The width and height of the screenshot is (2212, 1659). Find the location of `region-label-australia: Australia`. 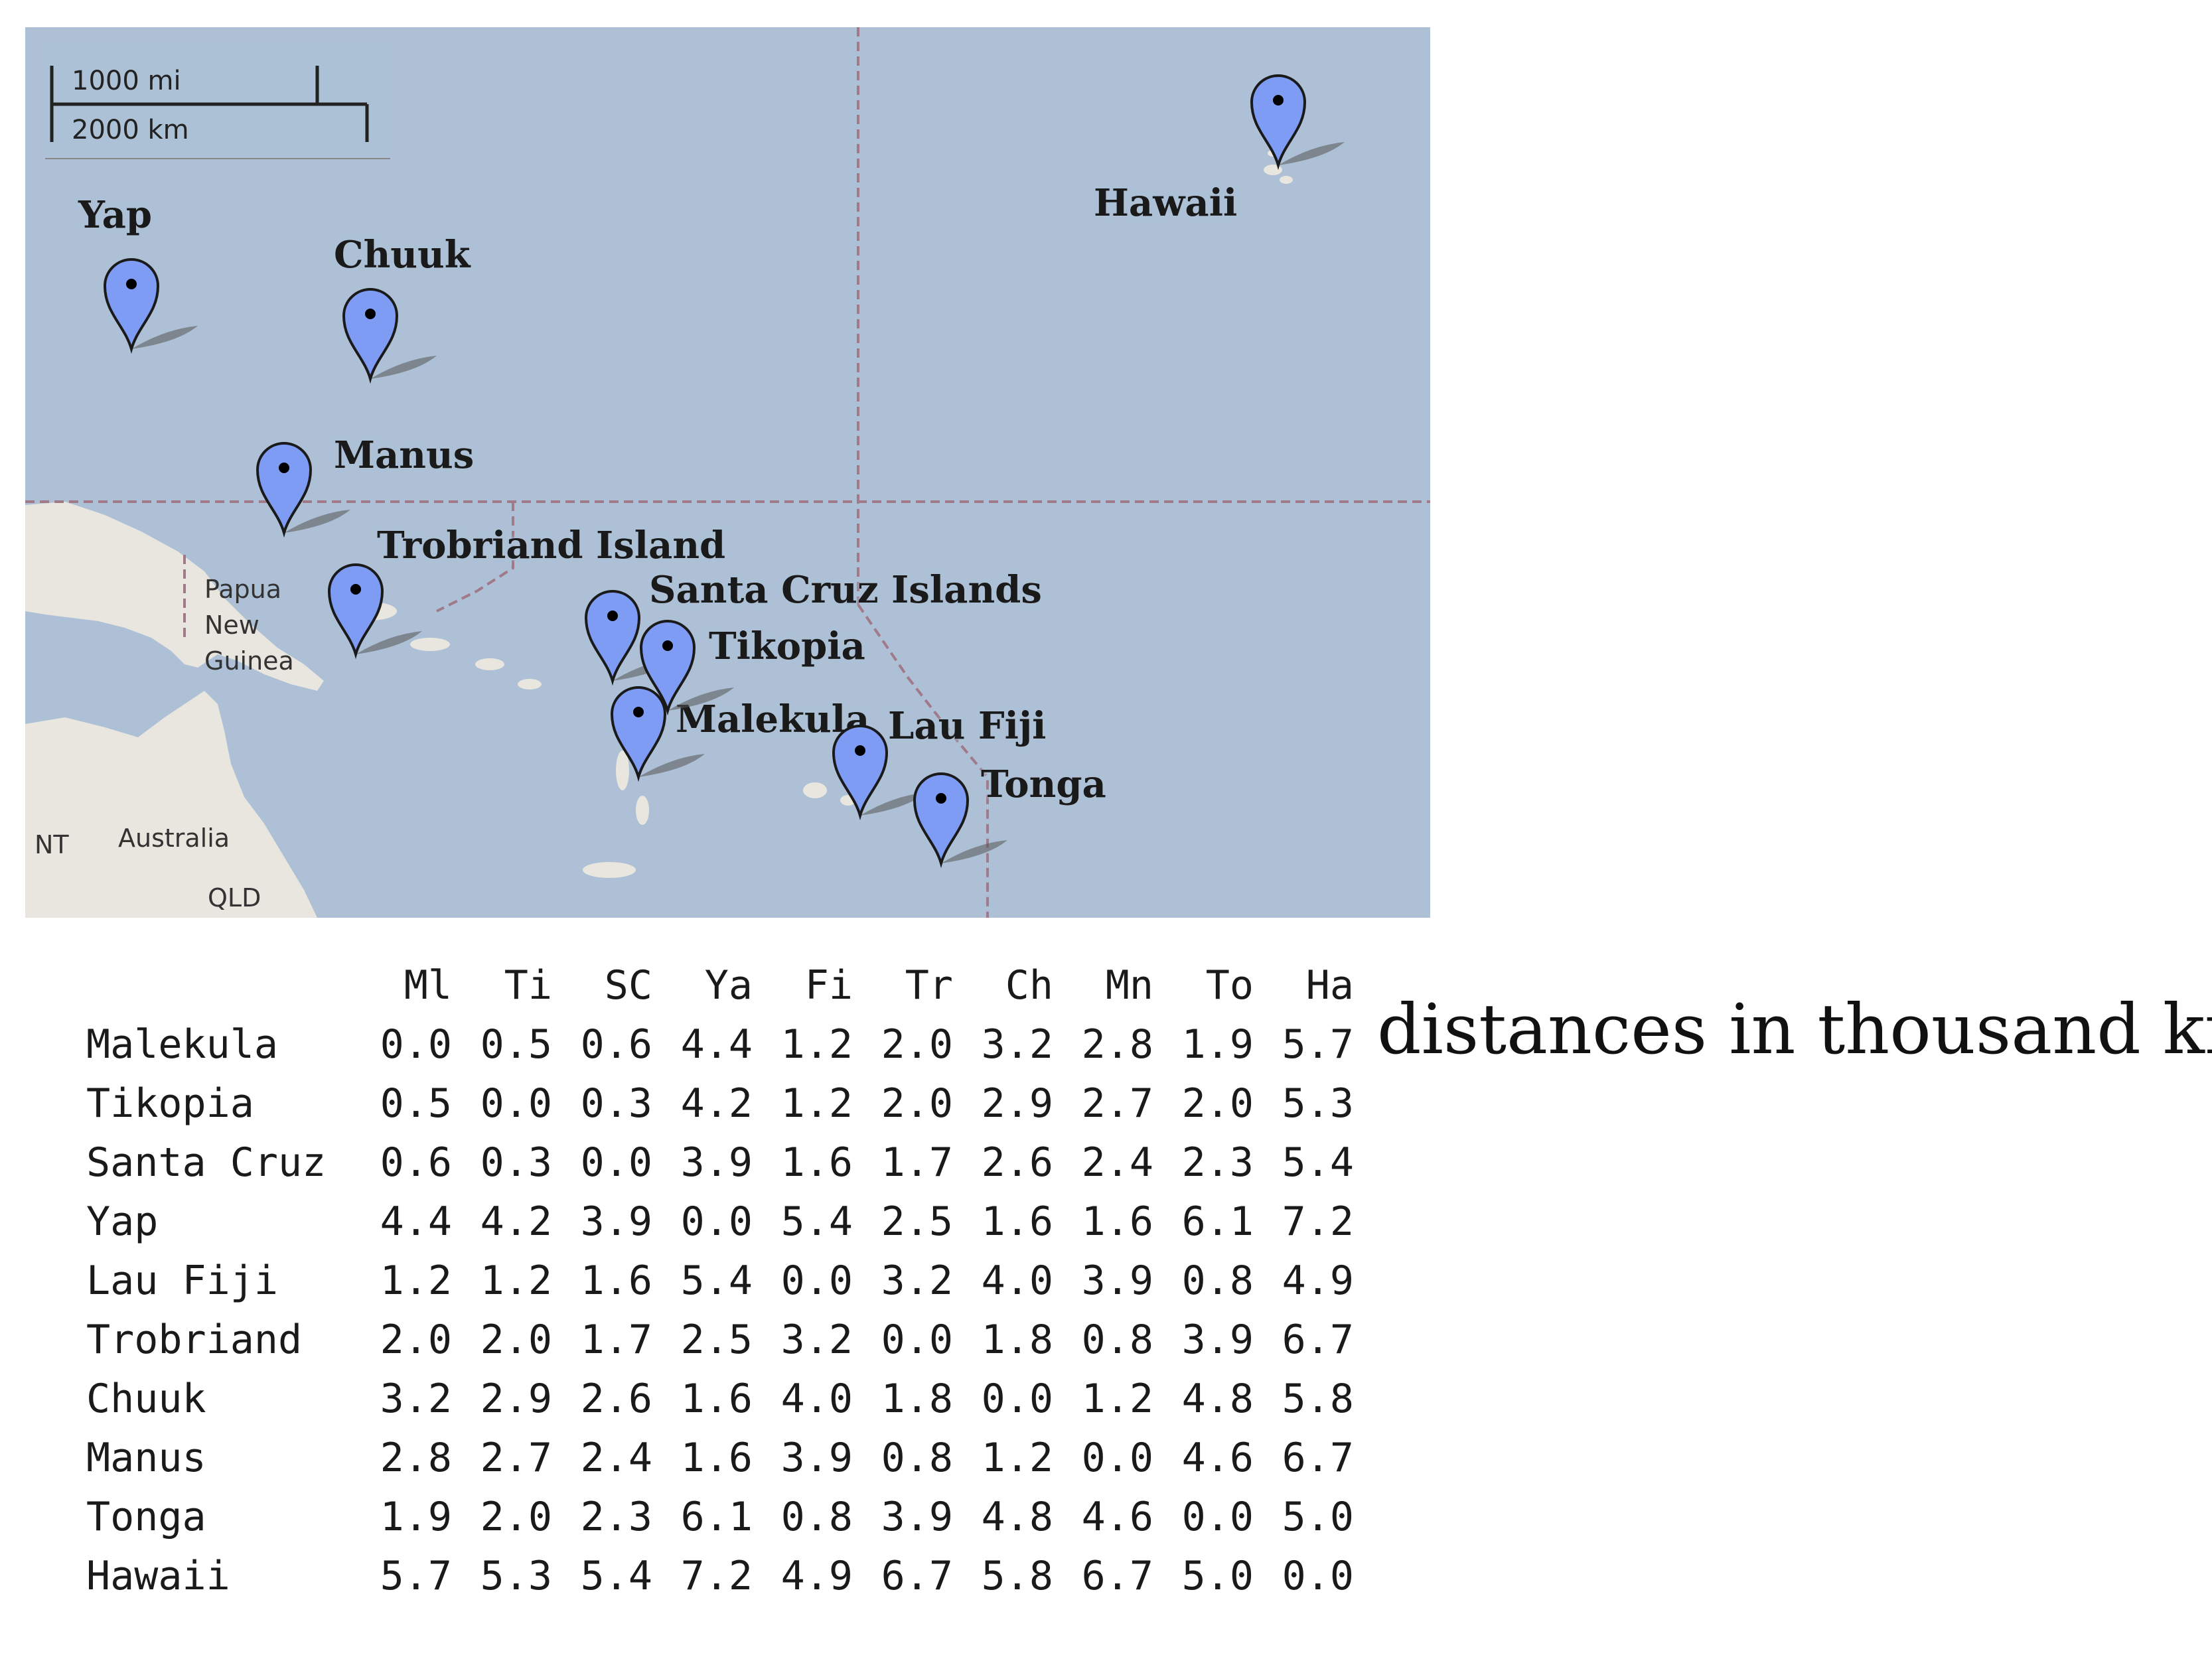

region-label-australia: Australia is located at coordinates (174, 838).